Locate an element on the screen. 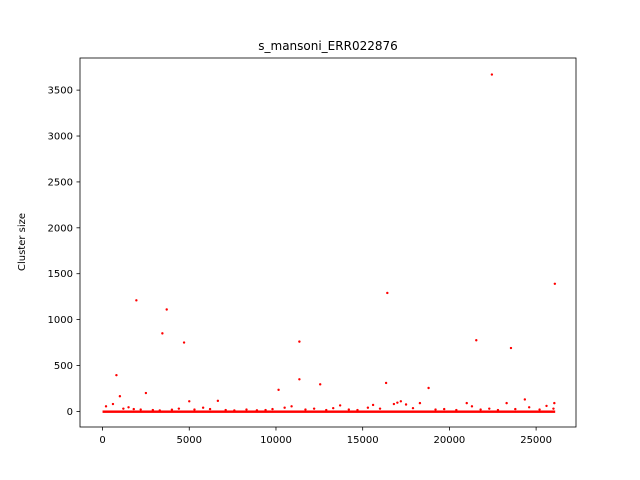 The height and width of the screenshot is (480, 640). y-tick-label: 2500 is located at coordinates (60, 182).